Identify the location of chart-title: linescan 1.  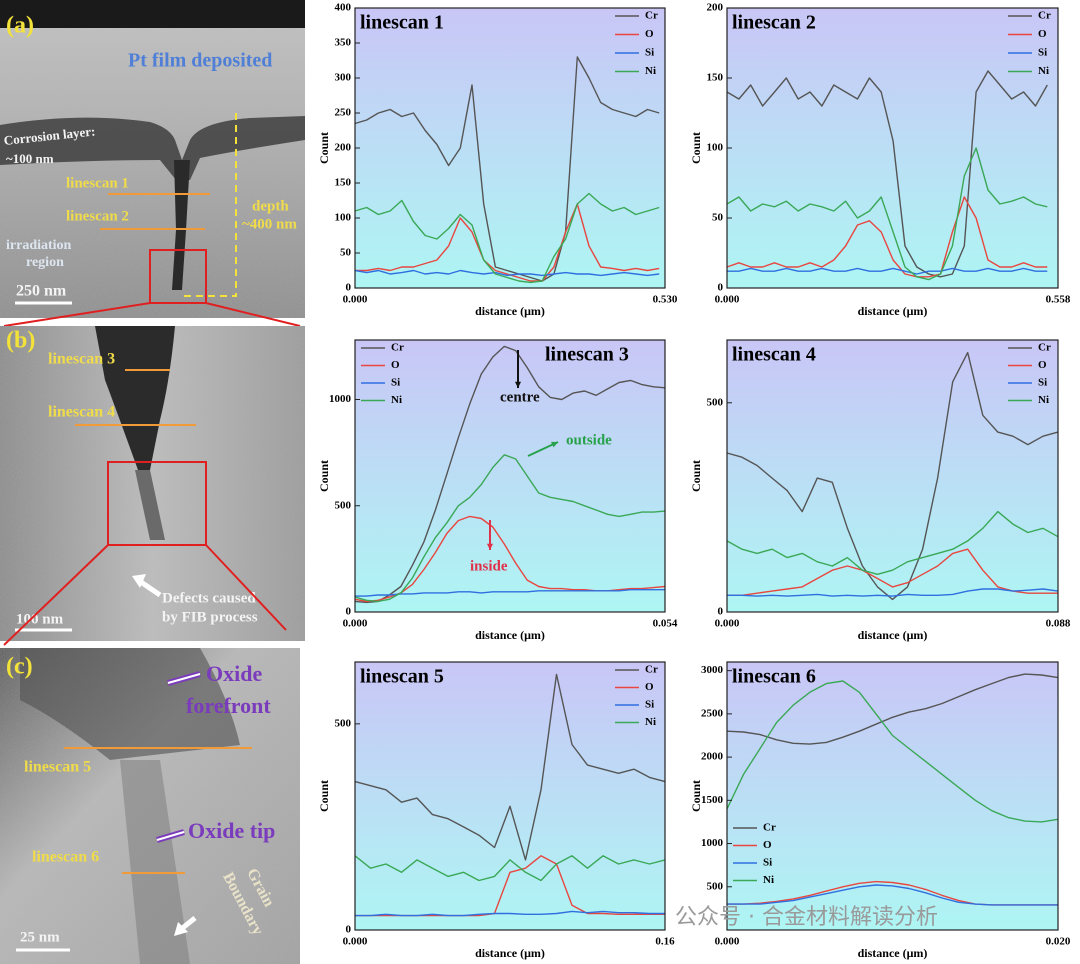
(402, 23).